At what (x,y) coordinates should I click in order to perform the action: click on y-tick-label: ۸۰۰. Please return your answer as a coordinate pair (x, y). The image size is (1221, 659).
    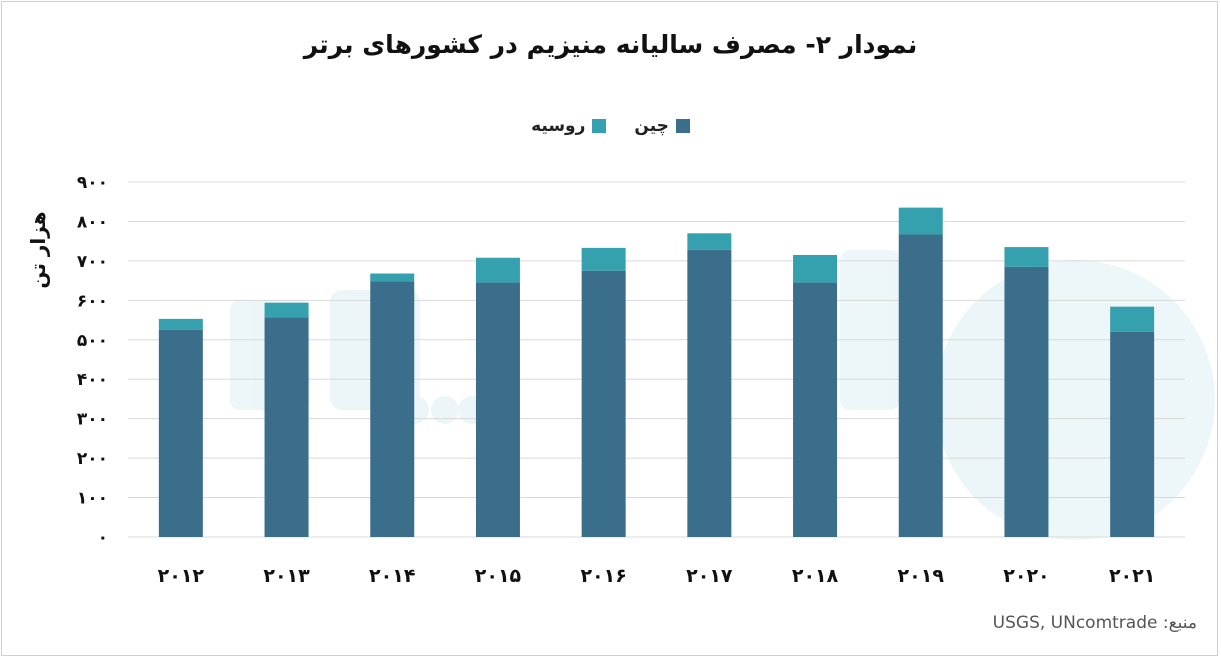
    Looking at the image, I should click on (92, 222).